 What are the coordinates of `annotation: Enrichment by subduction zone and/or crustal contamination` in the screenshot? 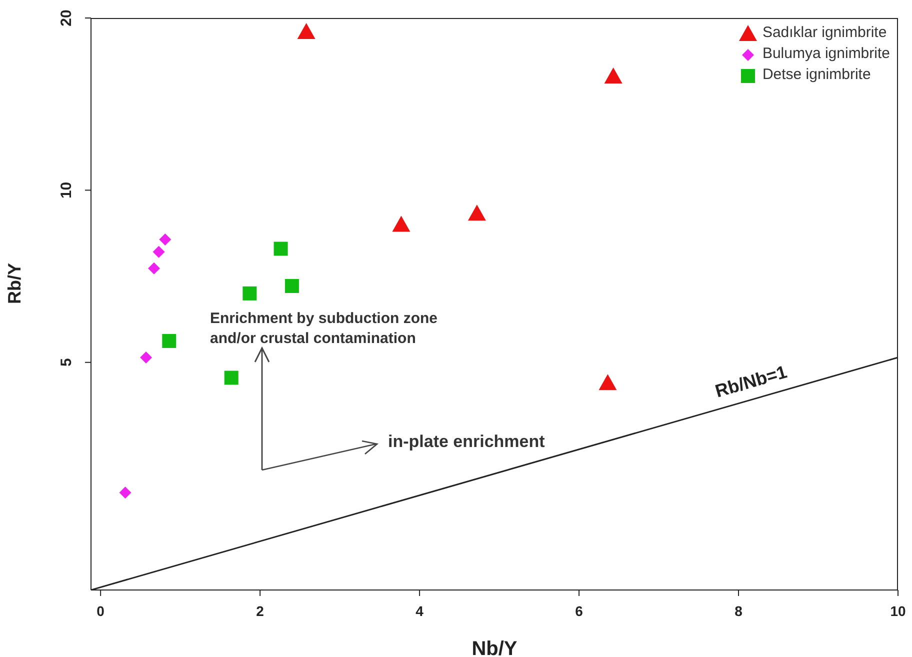 It's located at (324, 328).